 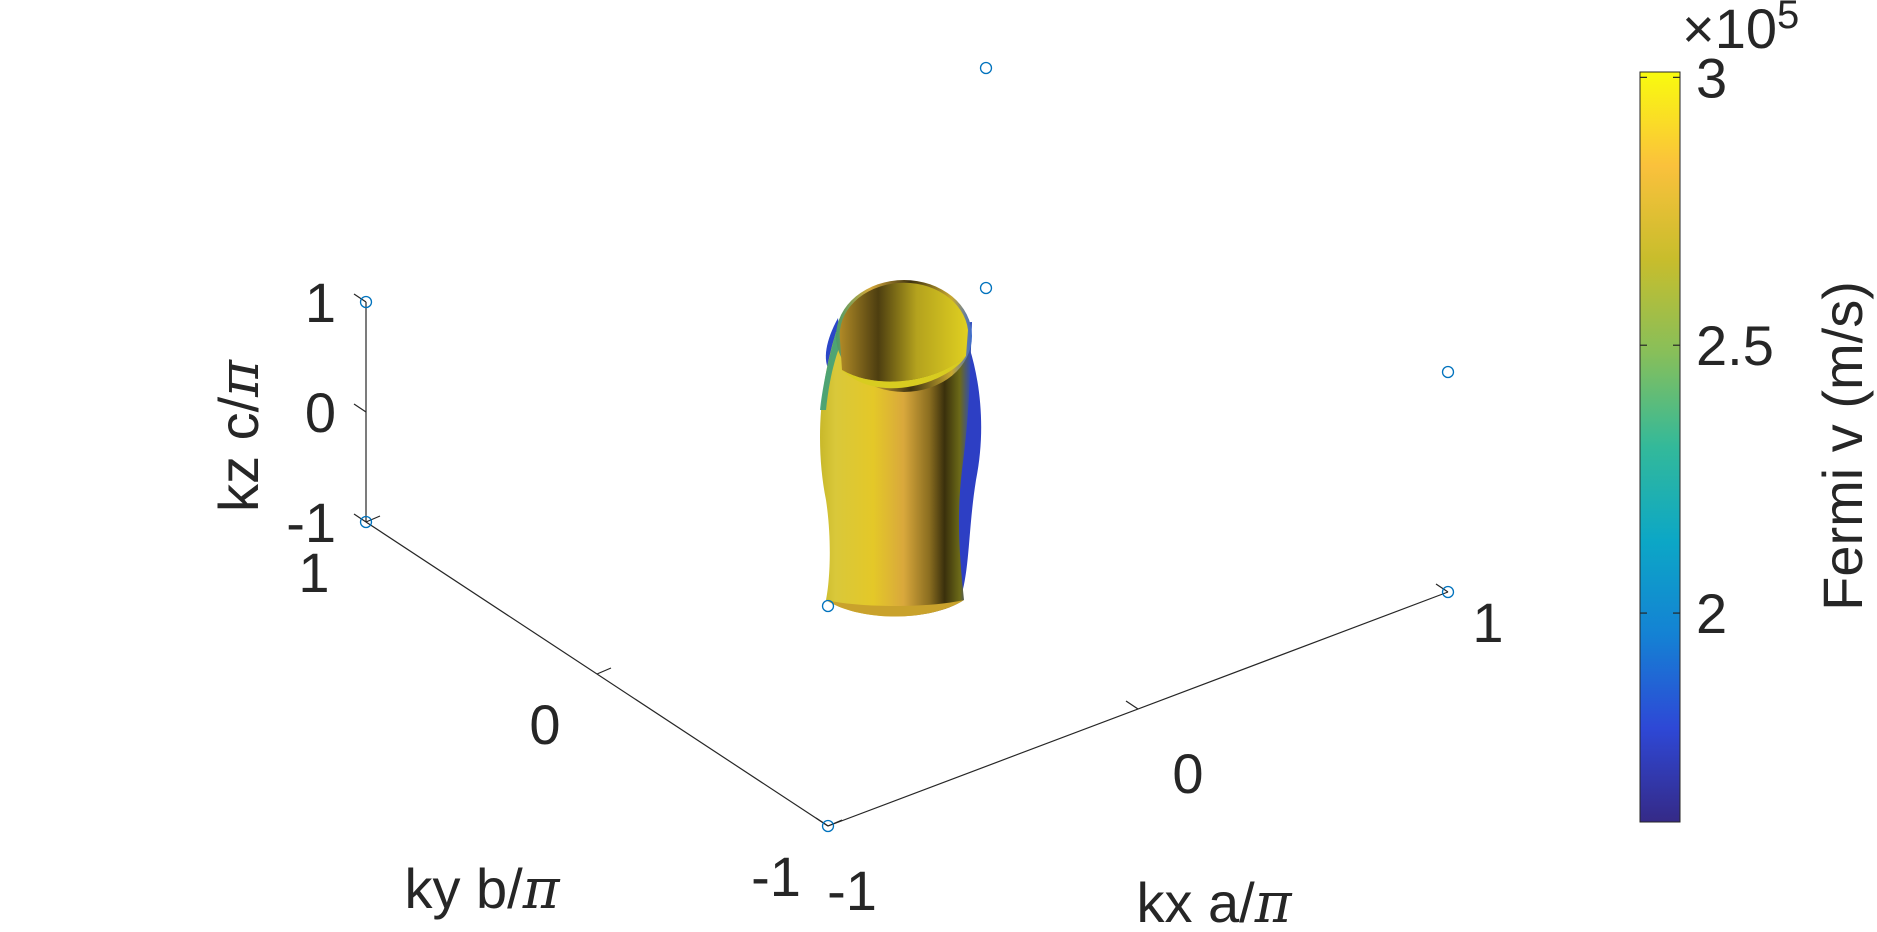 What do you see at coordinates (544, 724) in the screenshot?
I see `y-tick-label: 0` at bounding box center [544, 724].